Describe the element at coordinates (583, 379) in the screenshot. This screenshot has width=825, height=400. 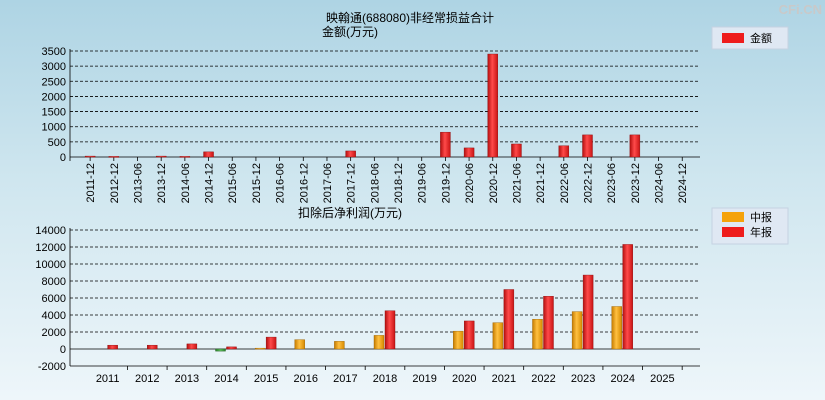
I see `x-tick-label: 2023` at that location.